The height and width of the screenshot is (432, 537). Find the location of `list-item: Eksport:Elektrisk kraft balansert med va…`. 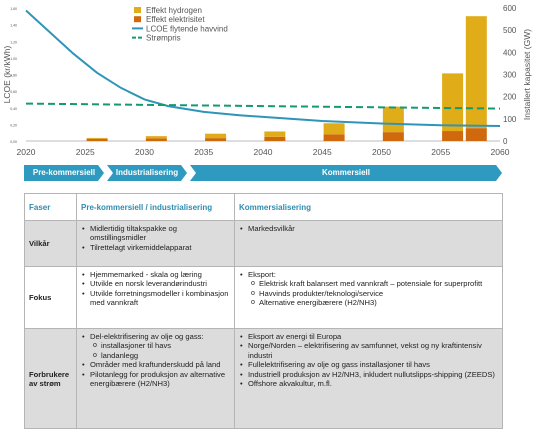

list-item: Eksport:Elektrisk kraft balansert med va… is located at coordinates (369, 289).